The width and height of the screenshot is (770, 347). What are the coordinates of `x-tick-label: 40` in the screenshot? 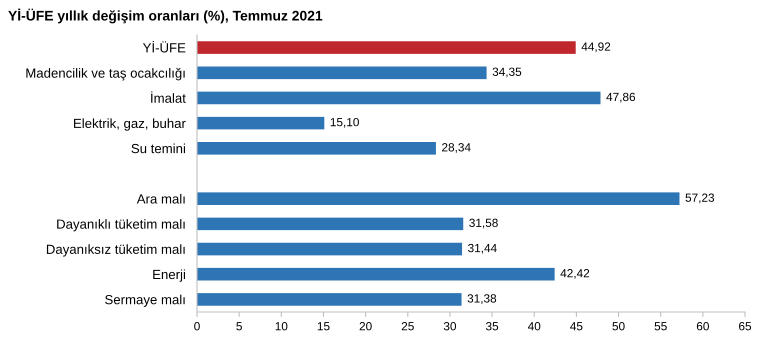 It's located at (534, 326).